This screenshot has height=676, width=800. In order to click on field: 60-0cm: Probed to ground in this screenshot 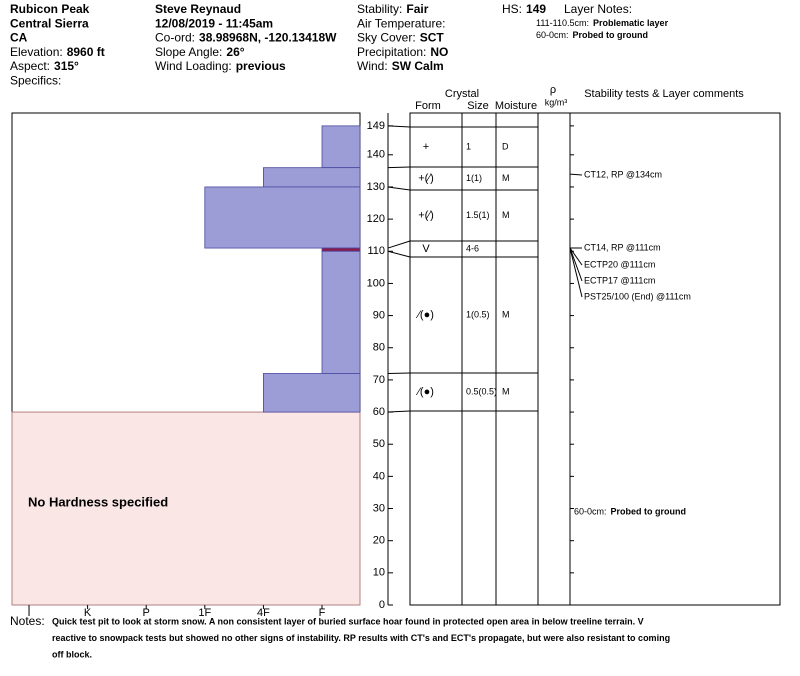, I will do `click(630, 512)`.